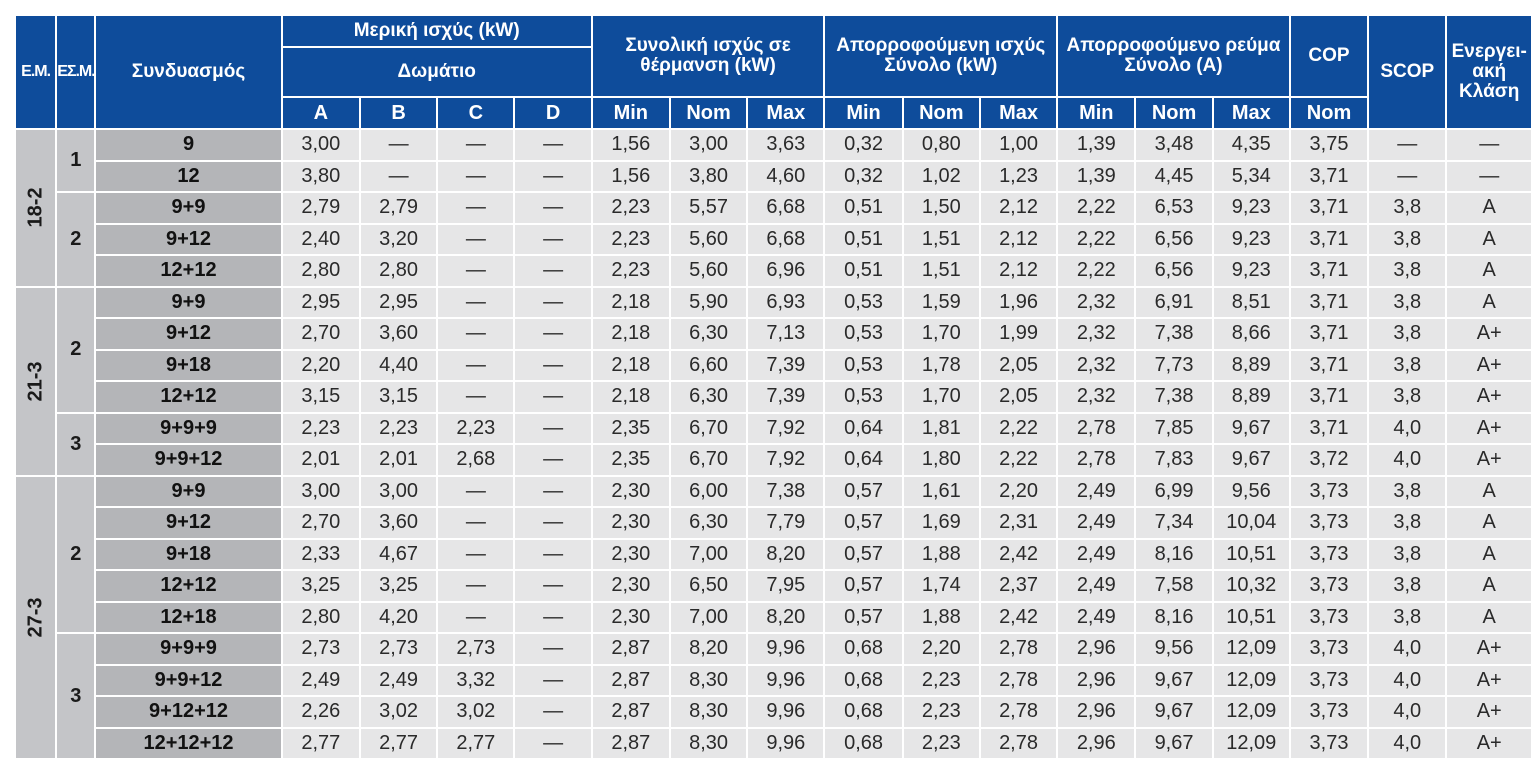 The image size is (1533, 763). Describe the element at coordinates (1174, 523) in the screenshot. I see `current-nom-cell: 7,34` at that location.